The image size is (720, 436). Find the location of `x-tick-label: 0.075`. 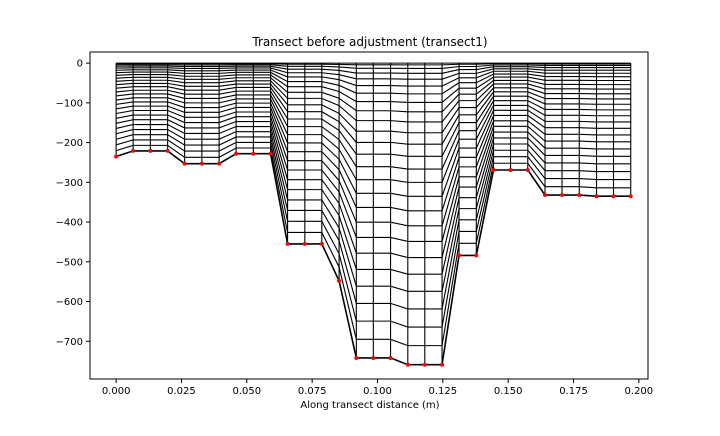

x-tick-label: 0.075 is located at coordinates (312, 391).